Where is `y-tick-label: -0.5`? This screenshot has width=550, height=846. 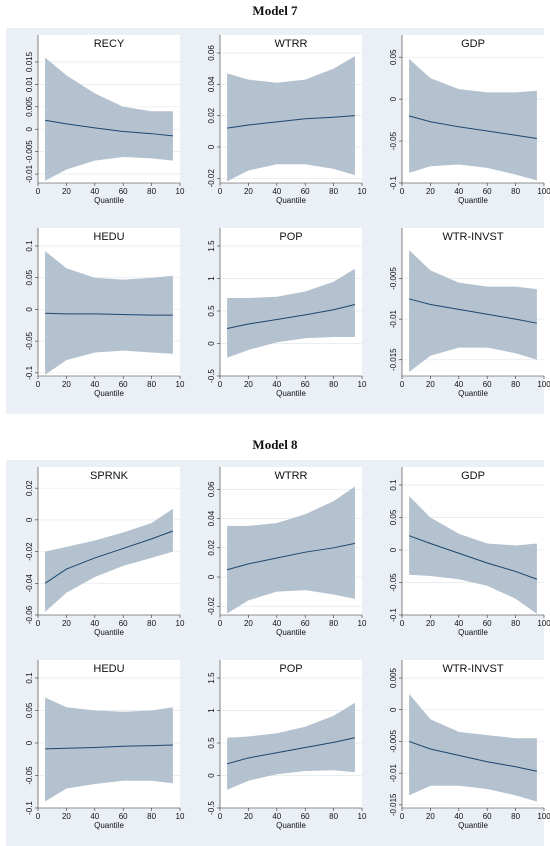
y-tick-label: -0.5 is located at coordinates (211, 376).